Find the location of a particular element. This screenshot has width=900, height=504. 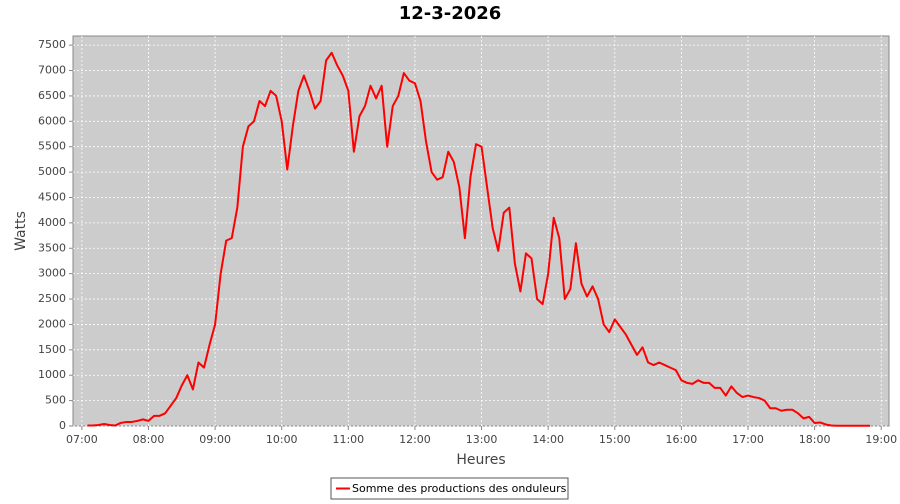

y-tick-label: 3500 is located at coordinates (52, 247).